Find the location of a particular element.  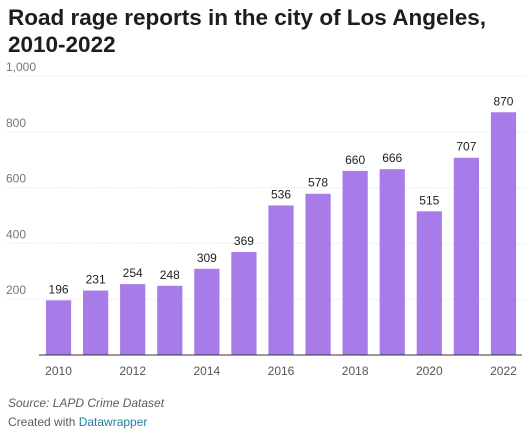

data-label: 248 is located at coordinates (170, 275).